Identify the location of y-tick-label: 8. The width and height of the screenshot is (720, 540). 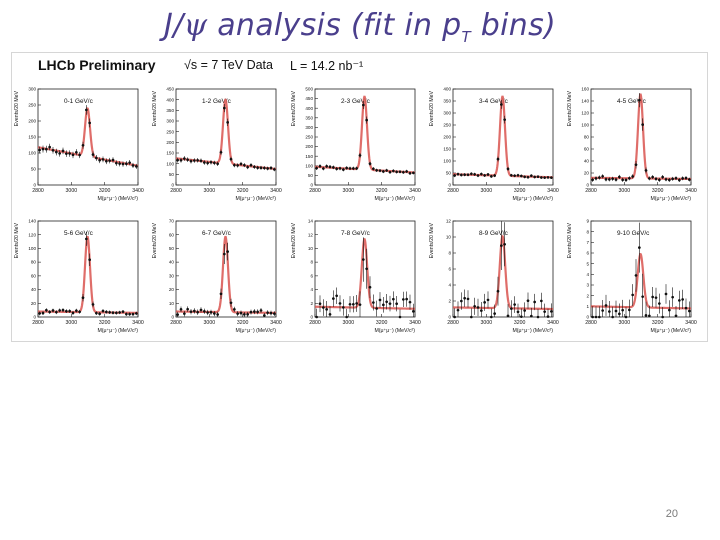
(449, 253).